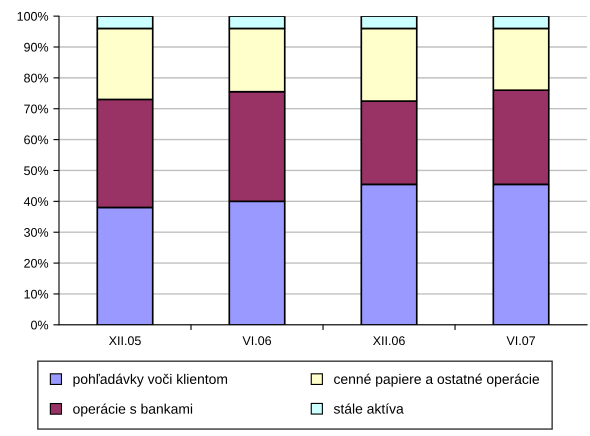  What do you see at coordinates (36, 171) in the screenshot?
I see `y-tick-label: 50%` at bounding box center [36, 171].